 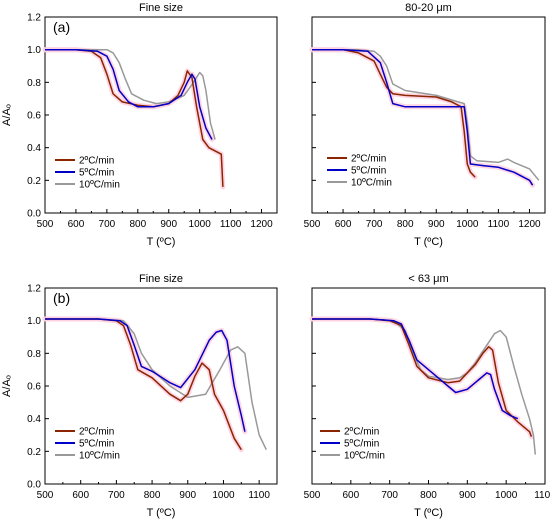 I want to click on panel-label: (b), so click(x=61, y=298).